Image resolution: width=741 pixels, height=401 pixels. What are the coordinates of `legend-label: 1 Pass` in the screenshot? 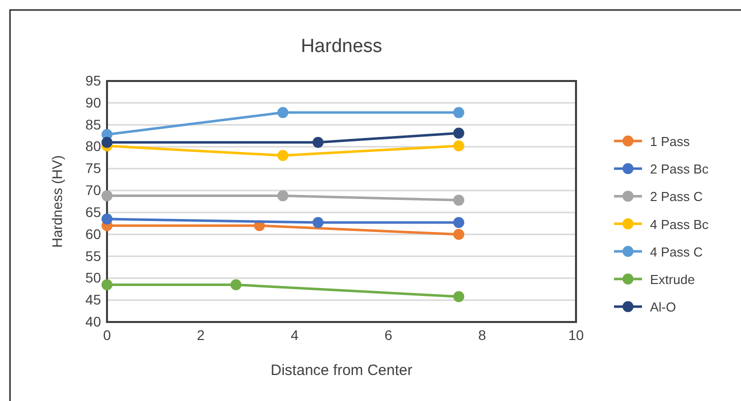 It's located at (670, 141).